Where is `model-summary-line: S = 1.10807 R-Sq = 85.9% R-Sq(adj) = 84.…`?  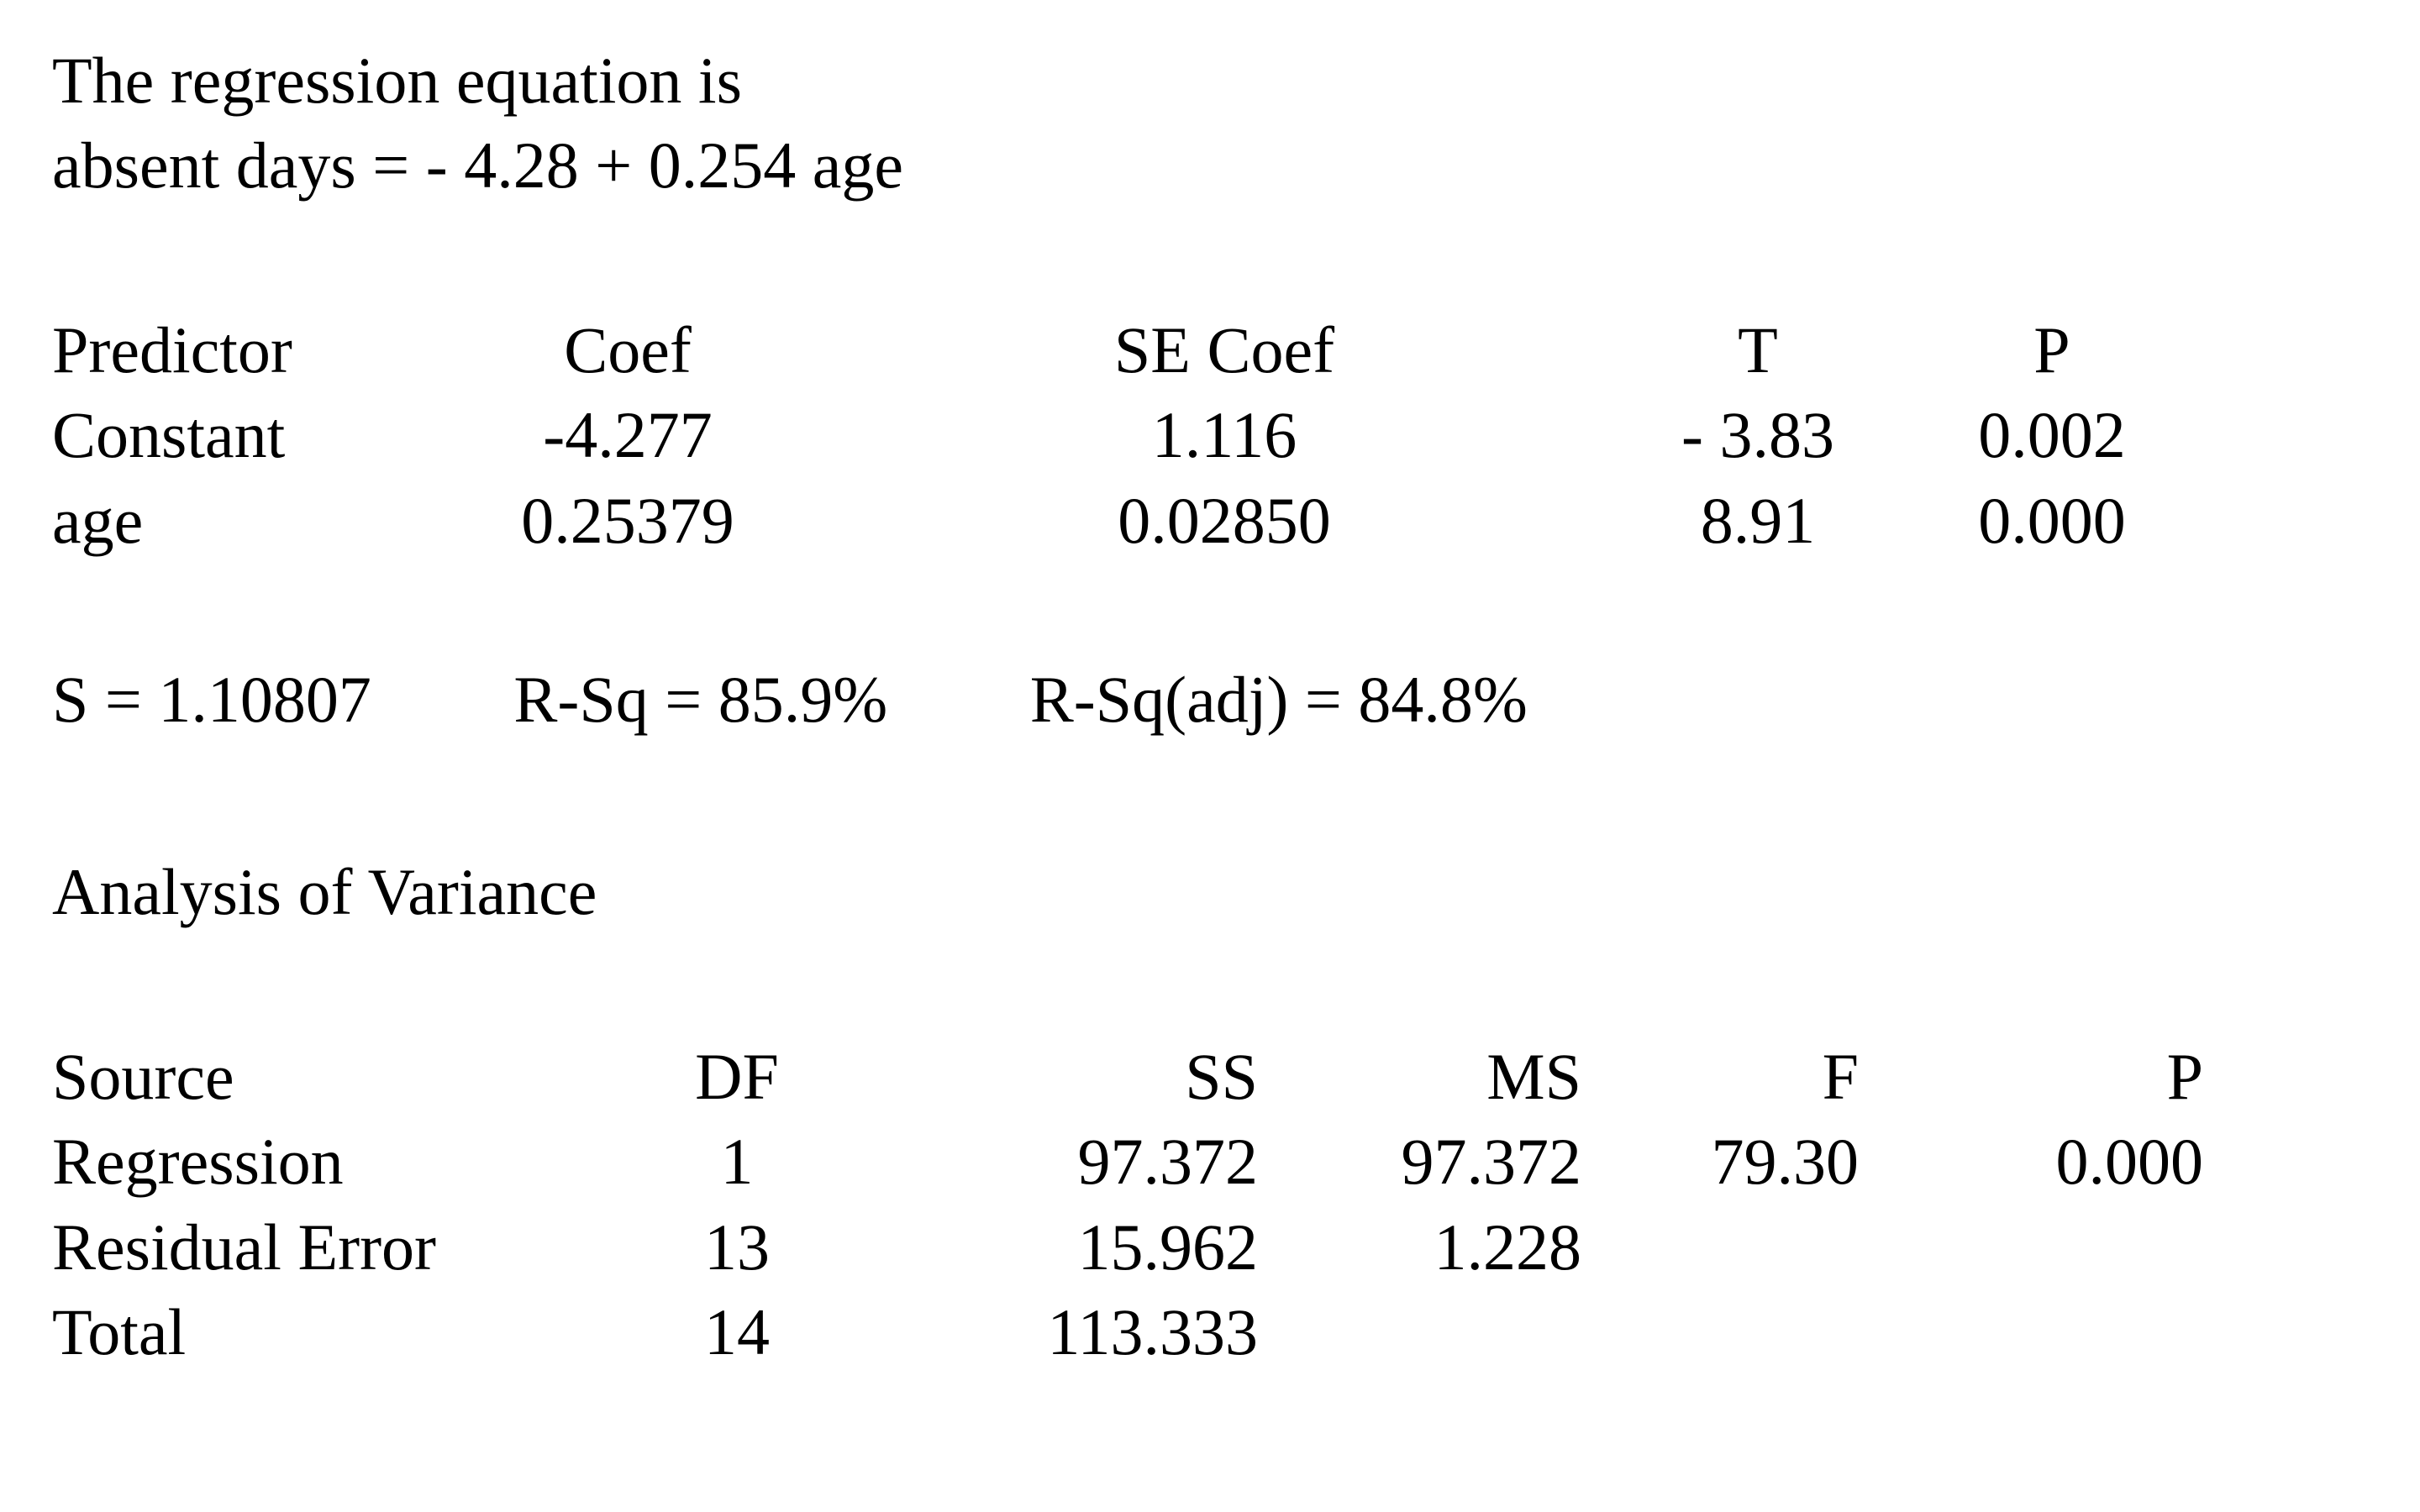 model-summary-line: S = 1.10807 R-Sq = 85.9% R-Sq(adj) = 84.… is located at coordinates (1219, 699).